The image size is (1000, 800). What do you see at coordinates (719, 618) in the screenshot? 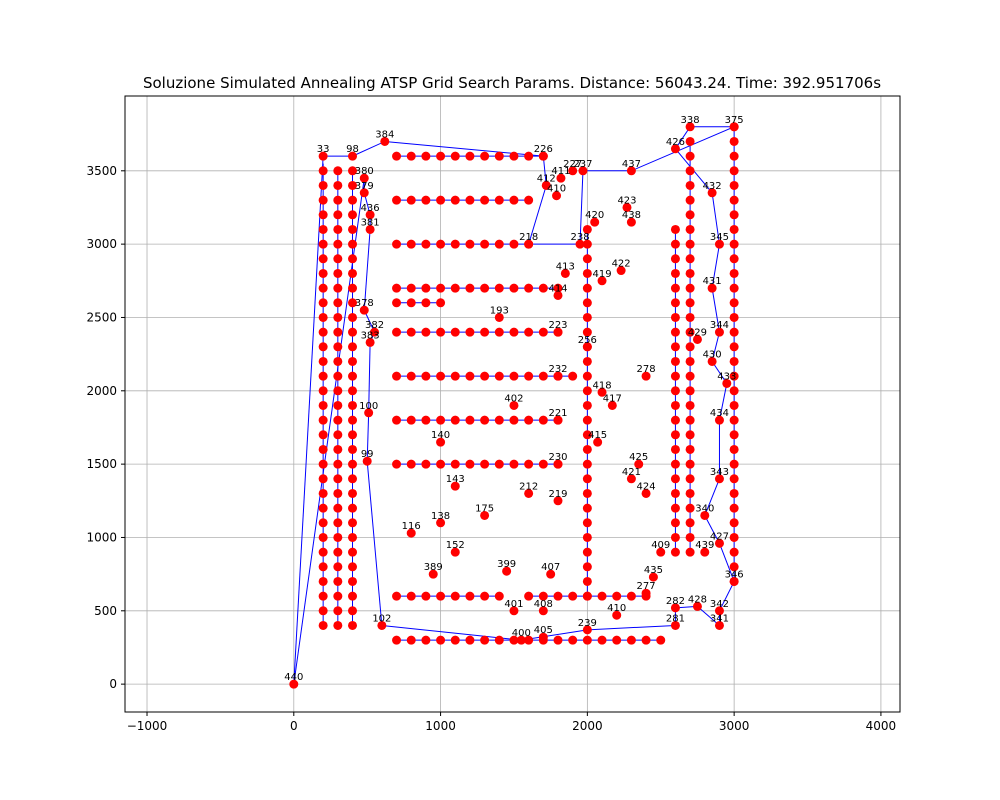
I see `city-label: 341` at bounding box center [719, 618].